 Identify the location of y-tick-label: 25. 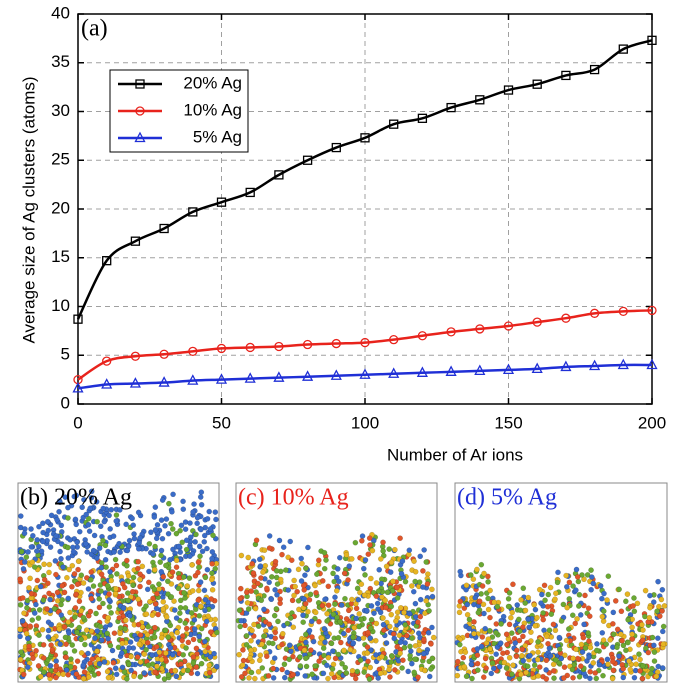
(60, 159).